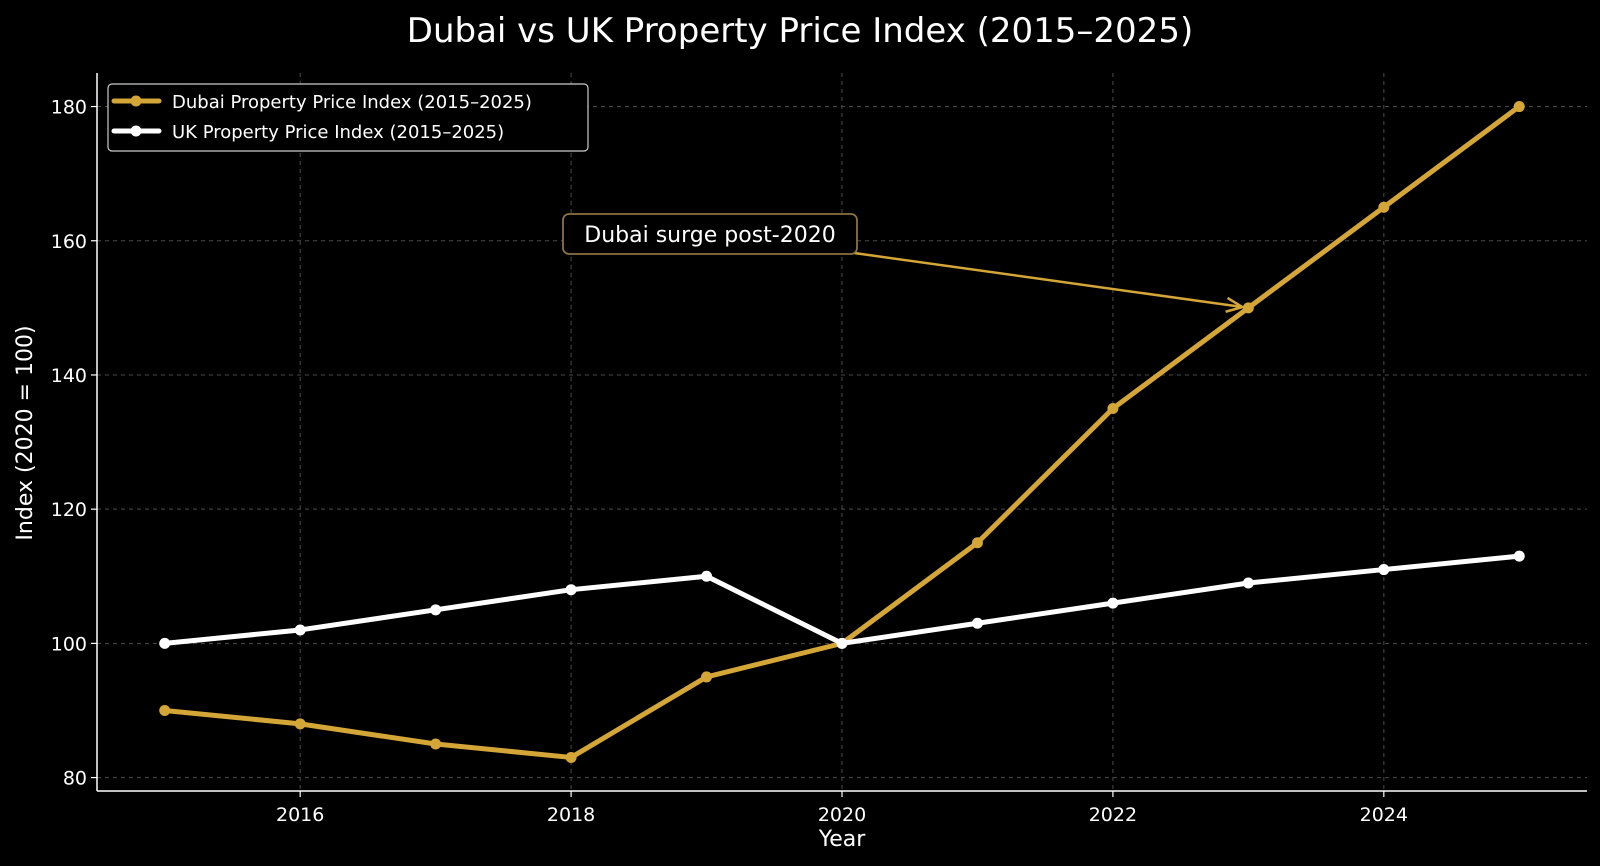  What do you see at coordinates (1044, 279) in the screenshot?
I see `annotation-arrow-line` at bounding box center [1044, 279].